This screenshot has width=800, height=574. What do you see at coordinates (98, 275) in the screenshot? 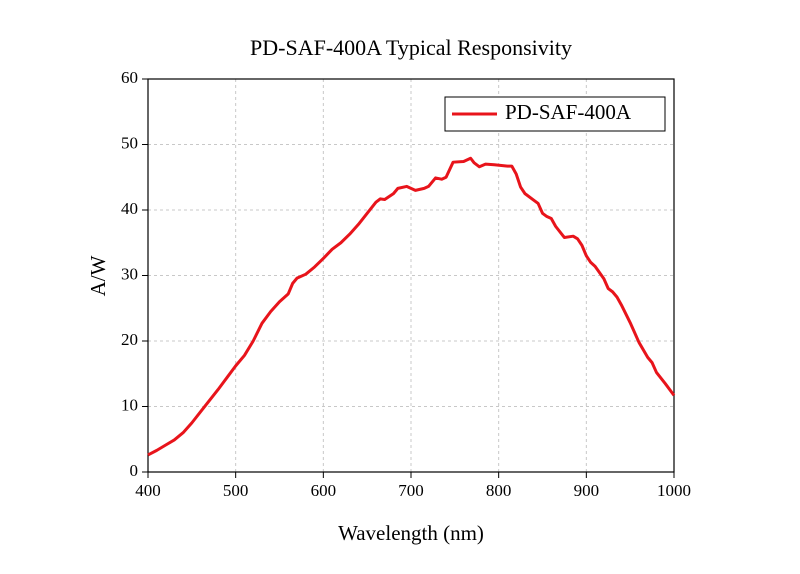
I see `y-axis-label: A/W` at bounding box center [98, 275].